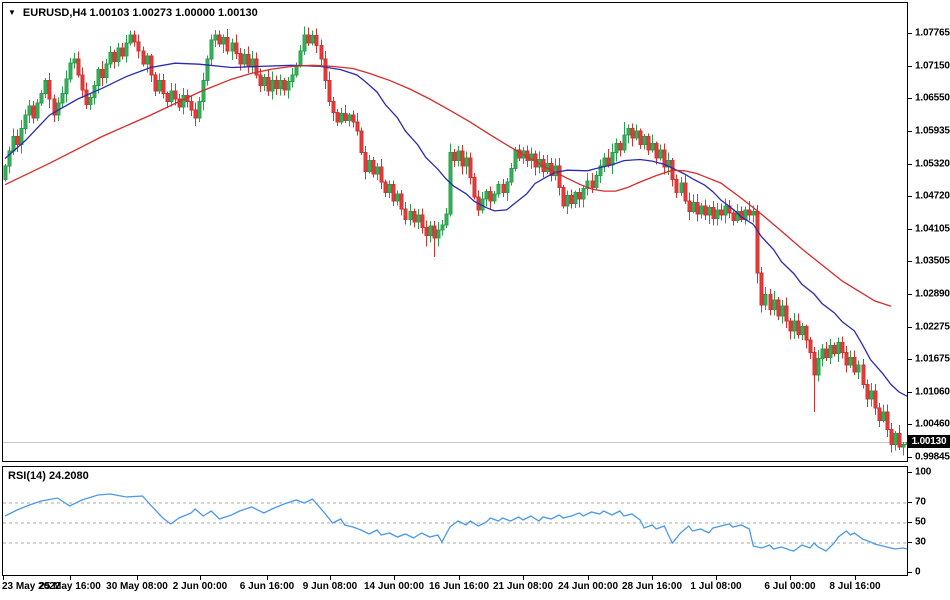  I want to click on rsi-chart, so click(455, 522).